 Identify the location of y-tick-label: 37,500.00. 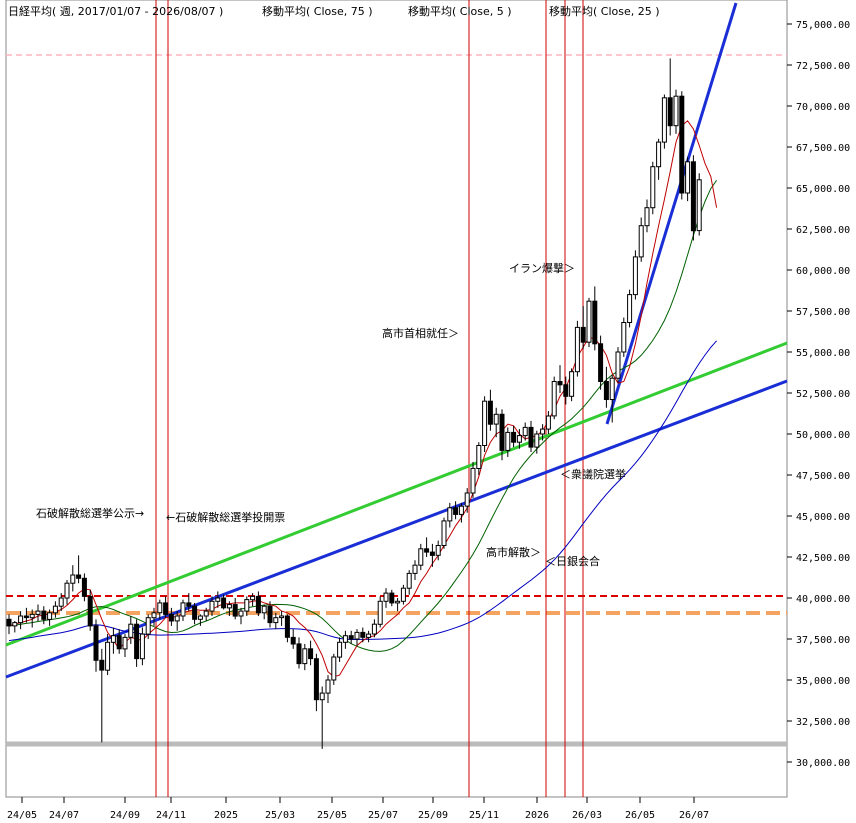
(823, 640).